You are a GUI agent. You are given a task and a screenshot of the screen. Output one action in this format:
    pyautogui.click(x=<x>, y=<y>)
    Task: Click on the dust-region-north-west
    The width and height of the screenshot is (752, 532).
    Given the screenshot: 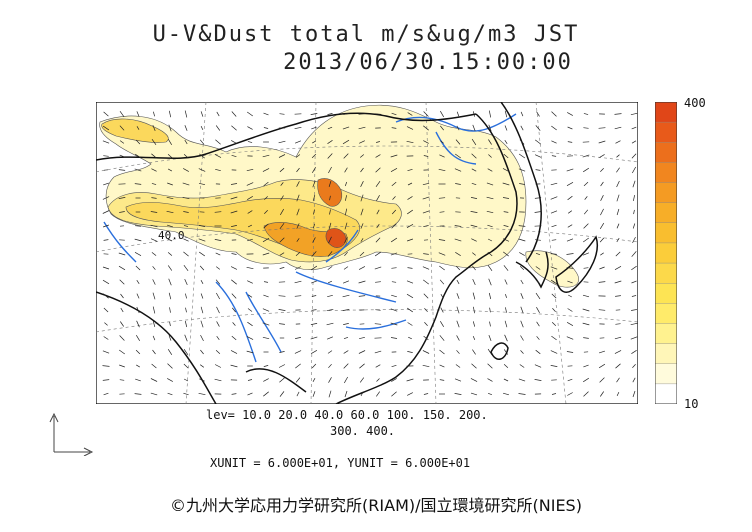 What is the action you would take?
    pyautogui.click(x=135, y=130)
    